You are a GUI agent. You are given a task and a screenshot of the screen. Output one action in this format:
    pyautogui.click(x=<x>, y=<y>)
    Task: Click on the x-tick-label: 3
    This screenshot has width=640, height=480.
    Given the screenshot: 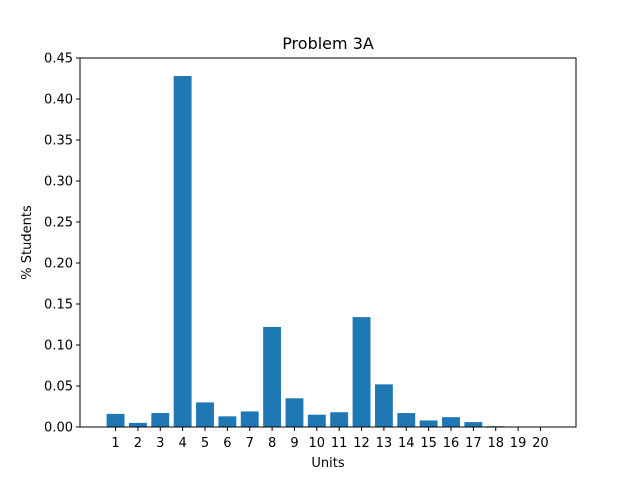 What is the action you would take?
    pyautogui.click(x=160, y=443)
    